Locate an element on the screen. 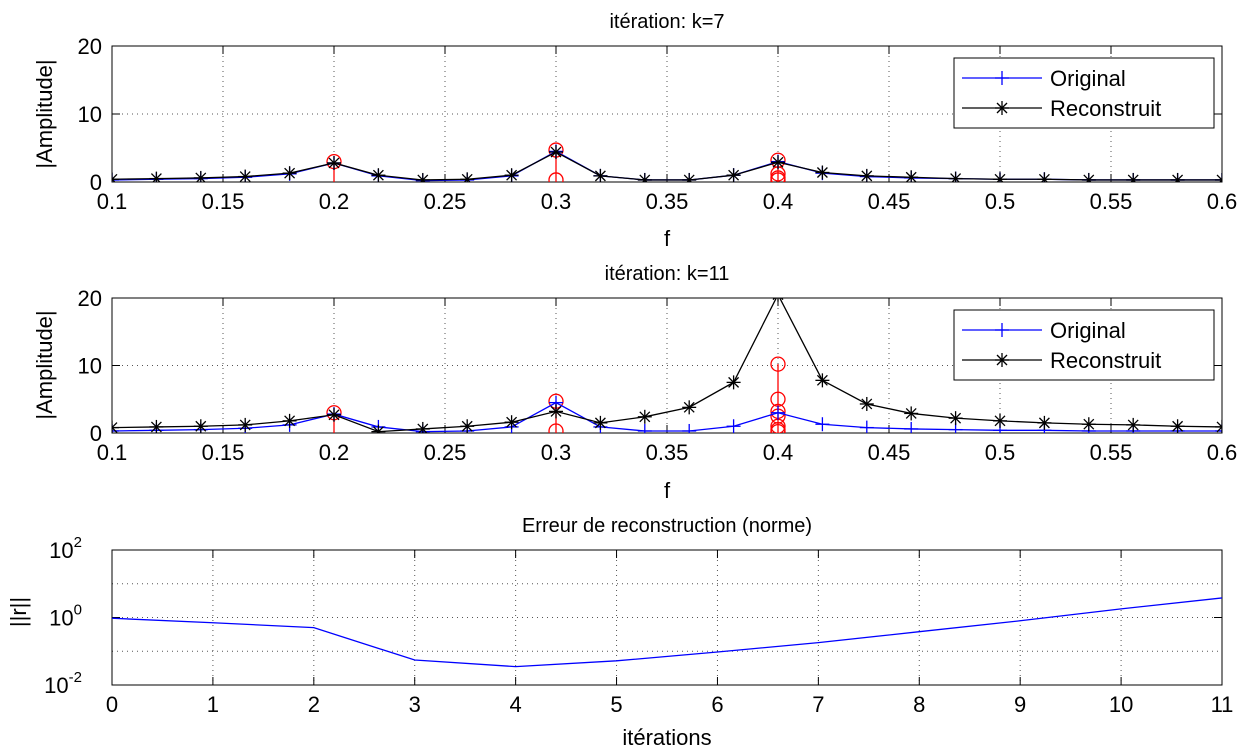 This screenshot has width=1248, height=751. x-tick-label: 0 is located at coordinates (112, 704).